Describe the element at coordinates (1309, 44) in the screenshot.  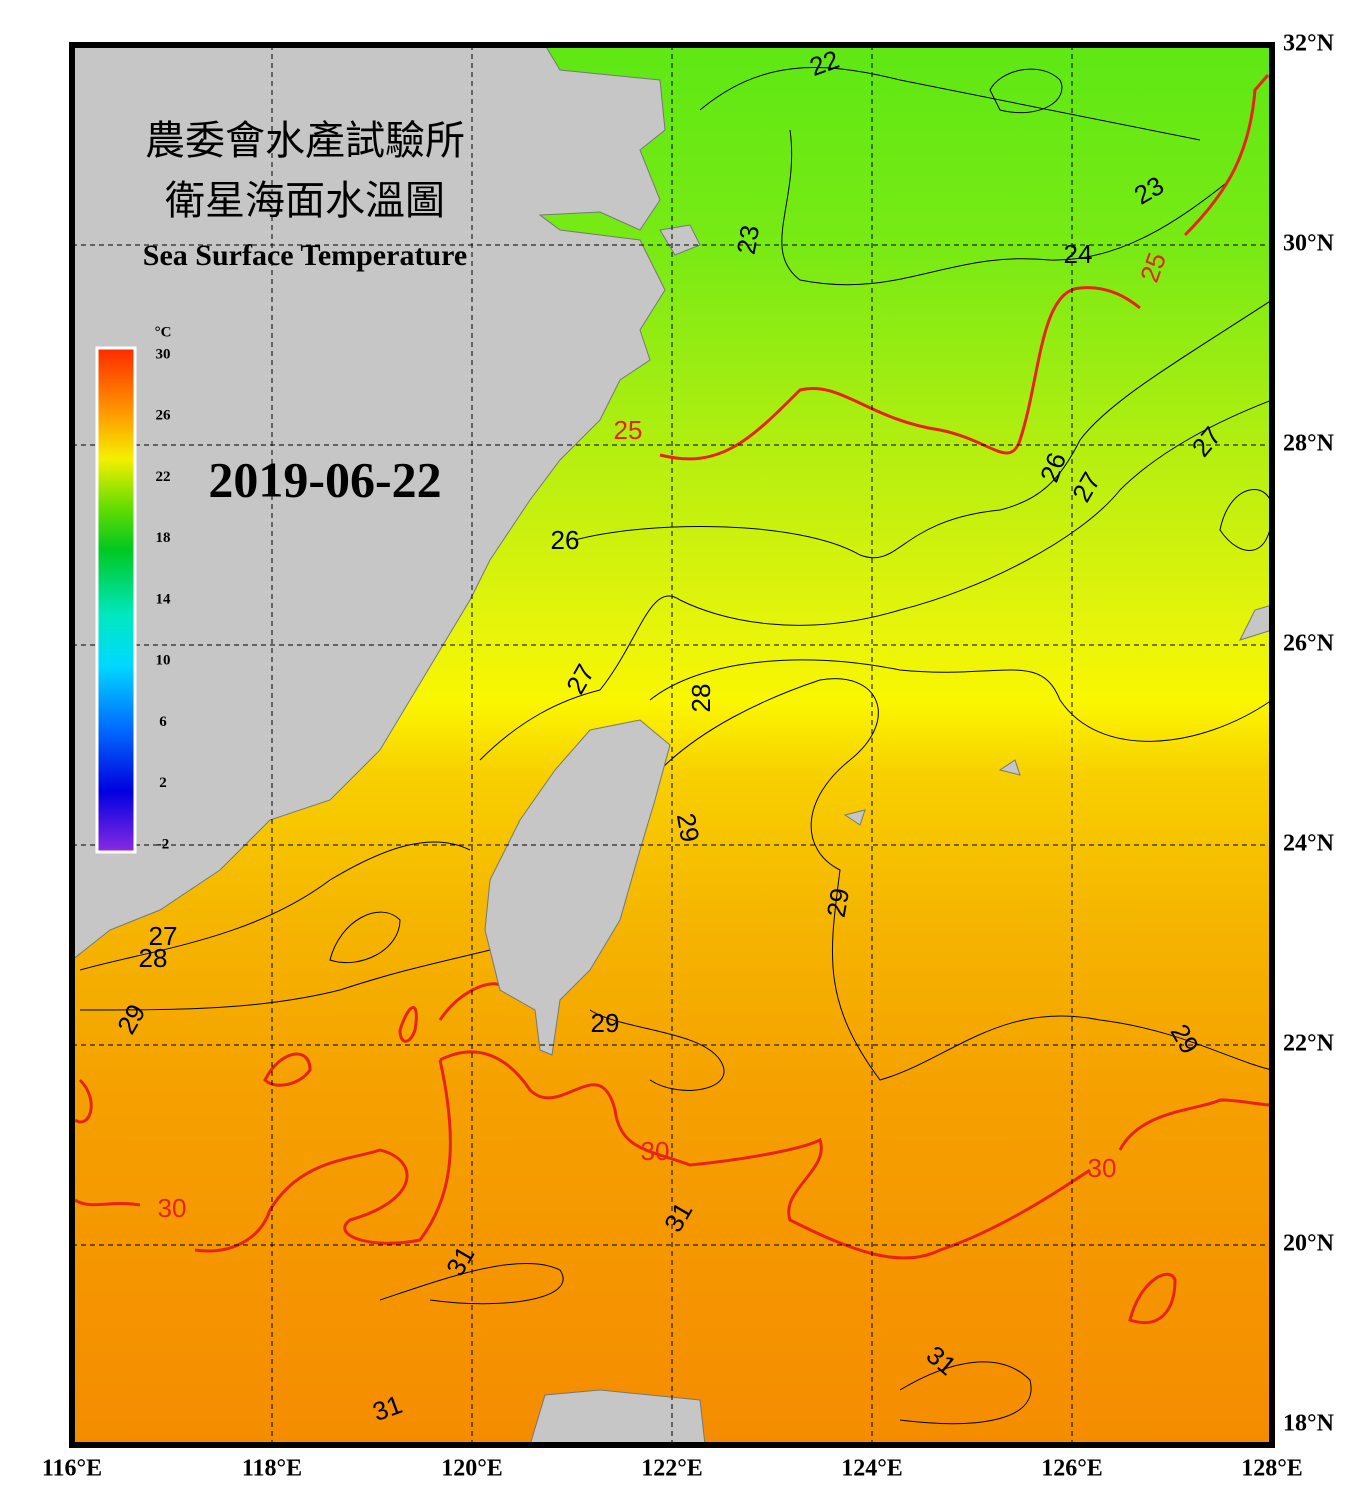
I see `lat-label: 32°N` at that location.